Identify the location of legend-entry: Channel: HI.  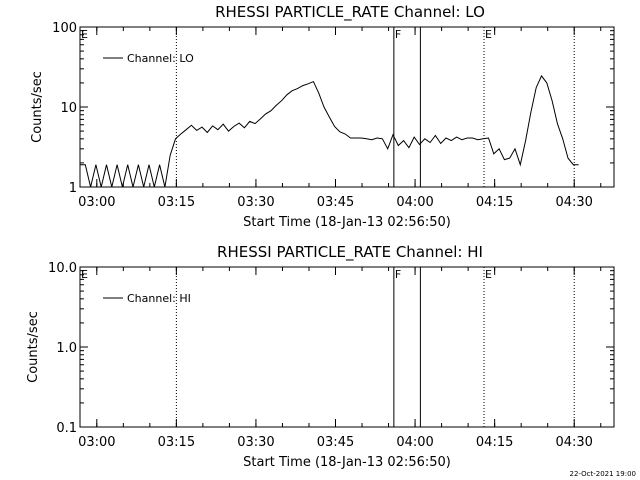
(159, 298).